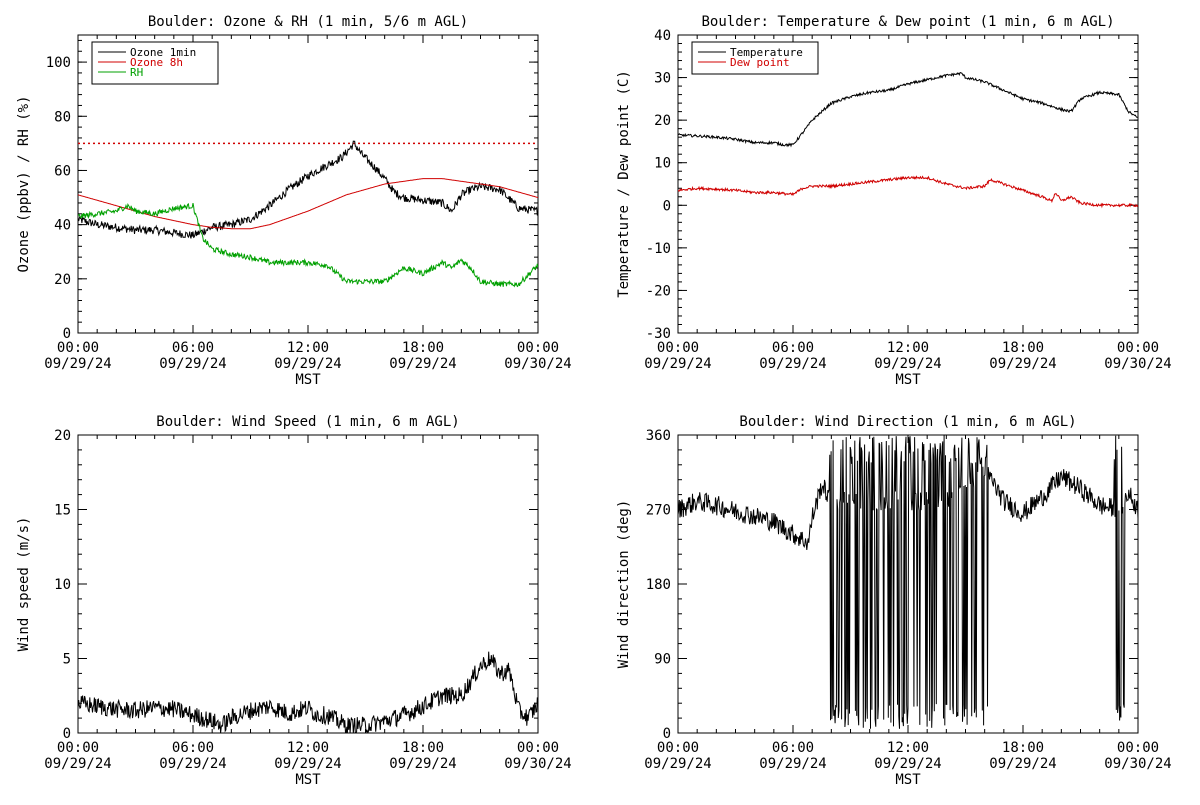 This screenshot has width=1200, height=805. I want to click on y-tick-label: 100, so click(58, 63).